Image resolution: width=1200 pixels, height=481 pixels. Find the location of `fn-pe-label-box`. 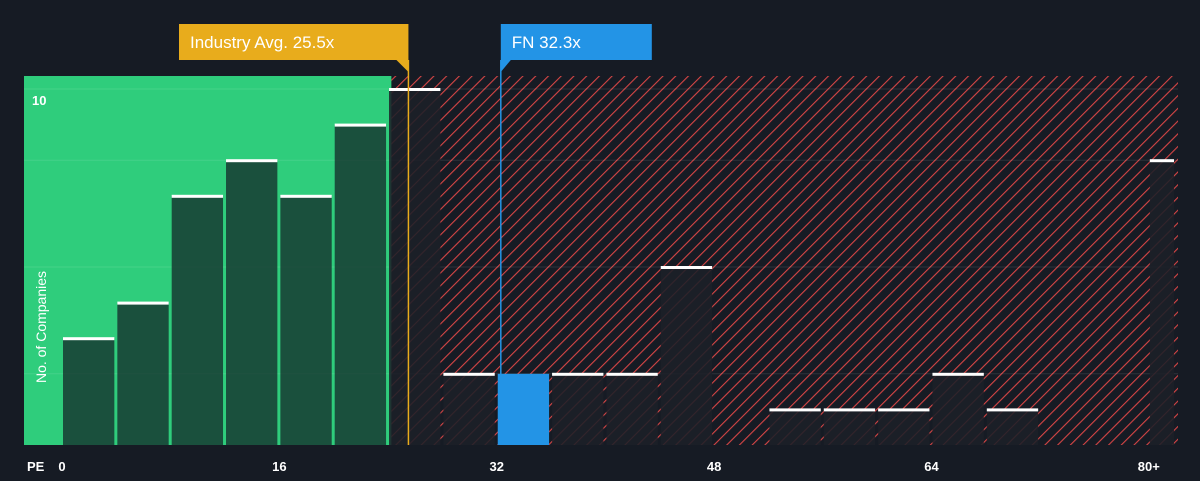

fn-pe-label-box is located at coordinates (576, 42).